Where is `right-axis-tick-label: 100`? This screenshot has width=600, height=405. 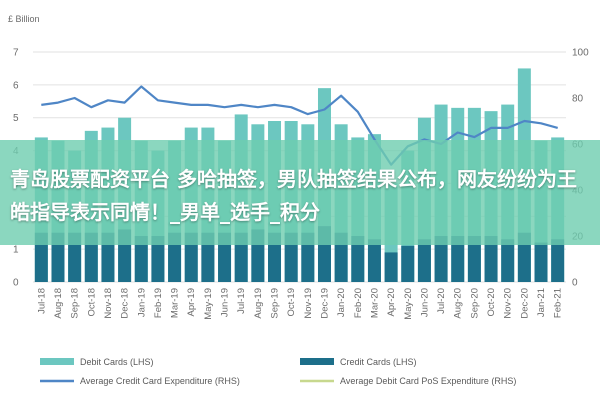 right-axis-tick-label: 100 is located at coordinates (580, 53).